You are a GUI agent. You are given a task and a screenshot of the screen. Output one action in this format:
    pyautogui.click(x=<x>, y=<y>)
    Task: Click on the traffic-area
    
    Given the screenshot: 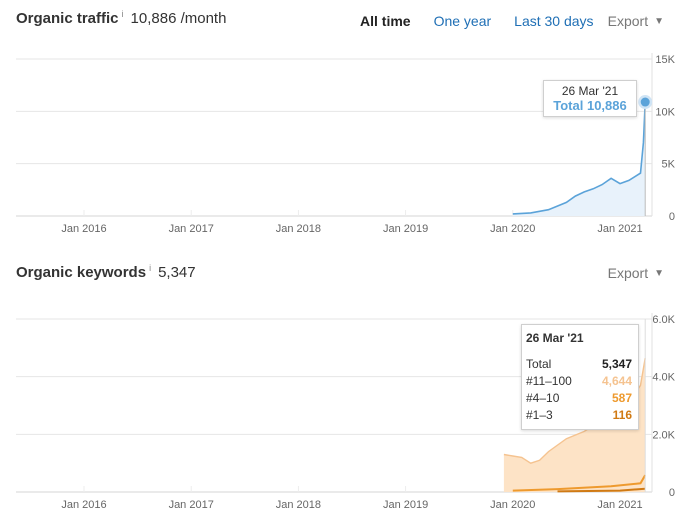 What is the action you would take?
    pyautogui.click(x=579, y=159)
    